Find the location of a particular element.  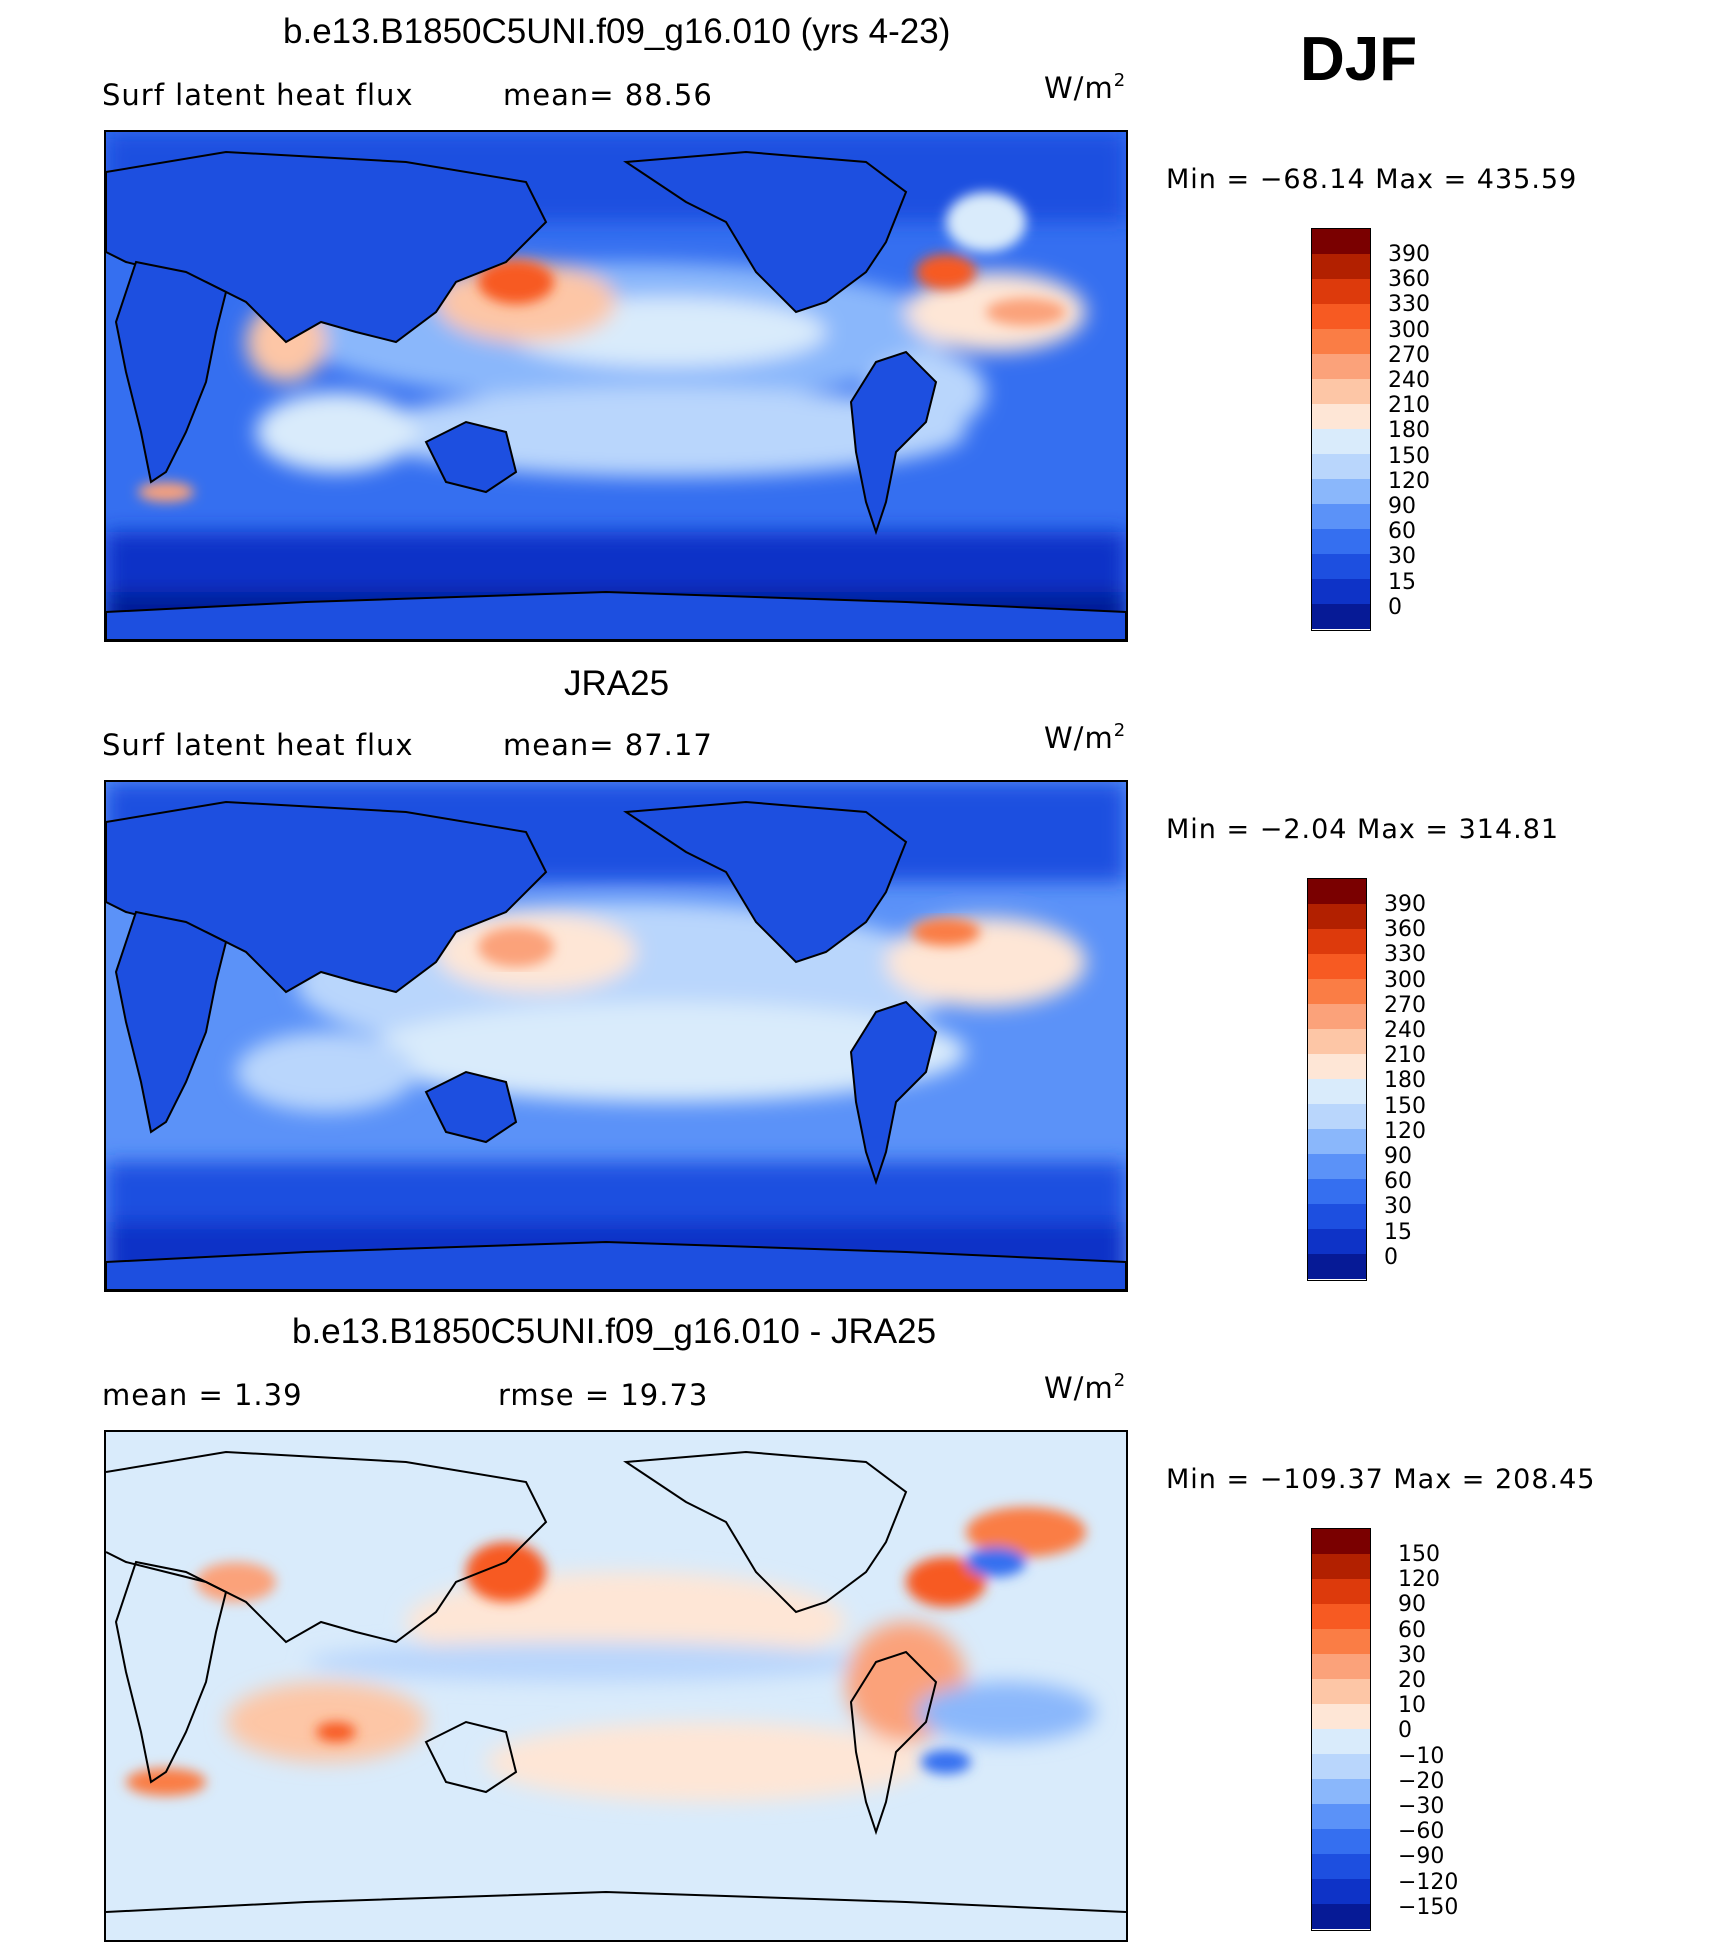

panel3-minmax: Min = −109.37 Max = 208.45 is located at coordinates (1381, 1479).